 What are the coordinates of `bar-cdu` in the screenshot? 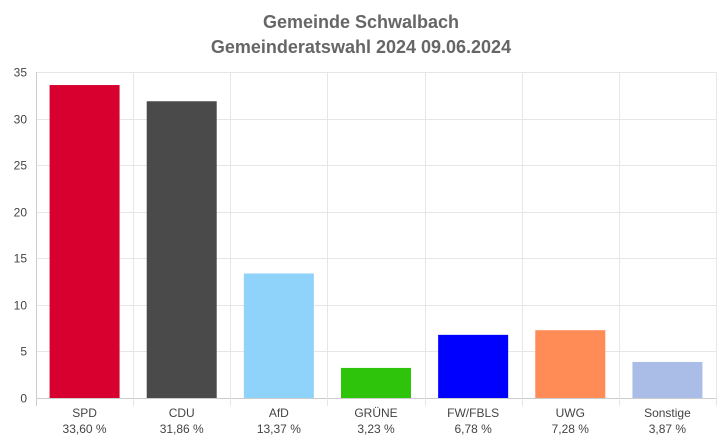 It's located at (181, 249).